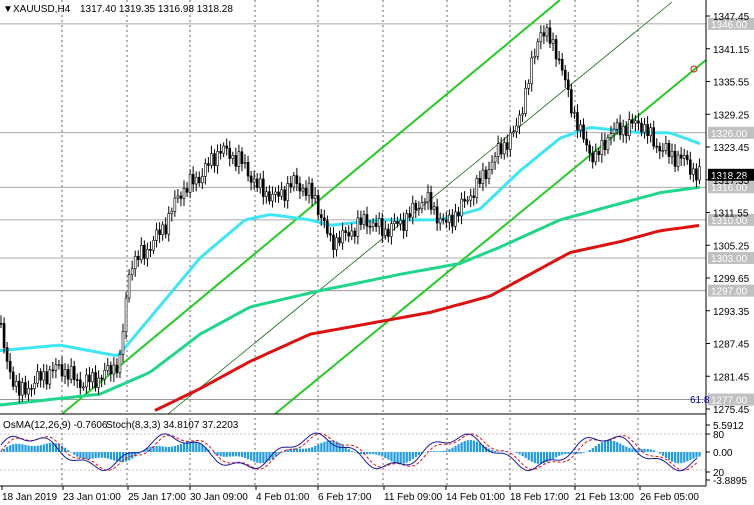  I want to click on price-level-tag-label: 1316.00, so click(729, 188).